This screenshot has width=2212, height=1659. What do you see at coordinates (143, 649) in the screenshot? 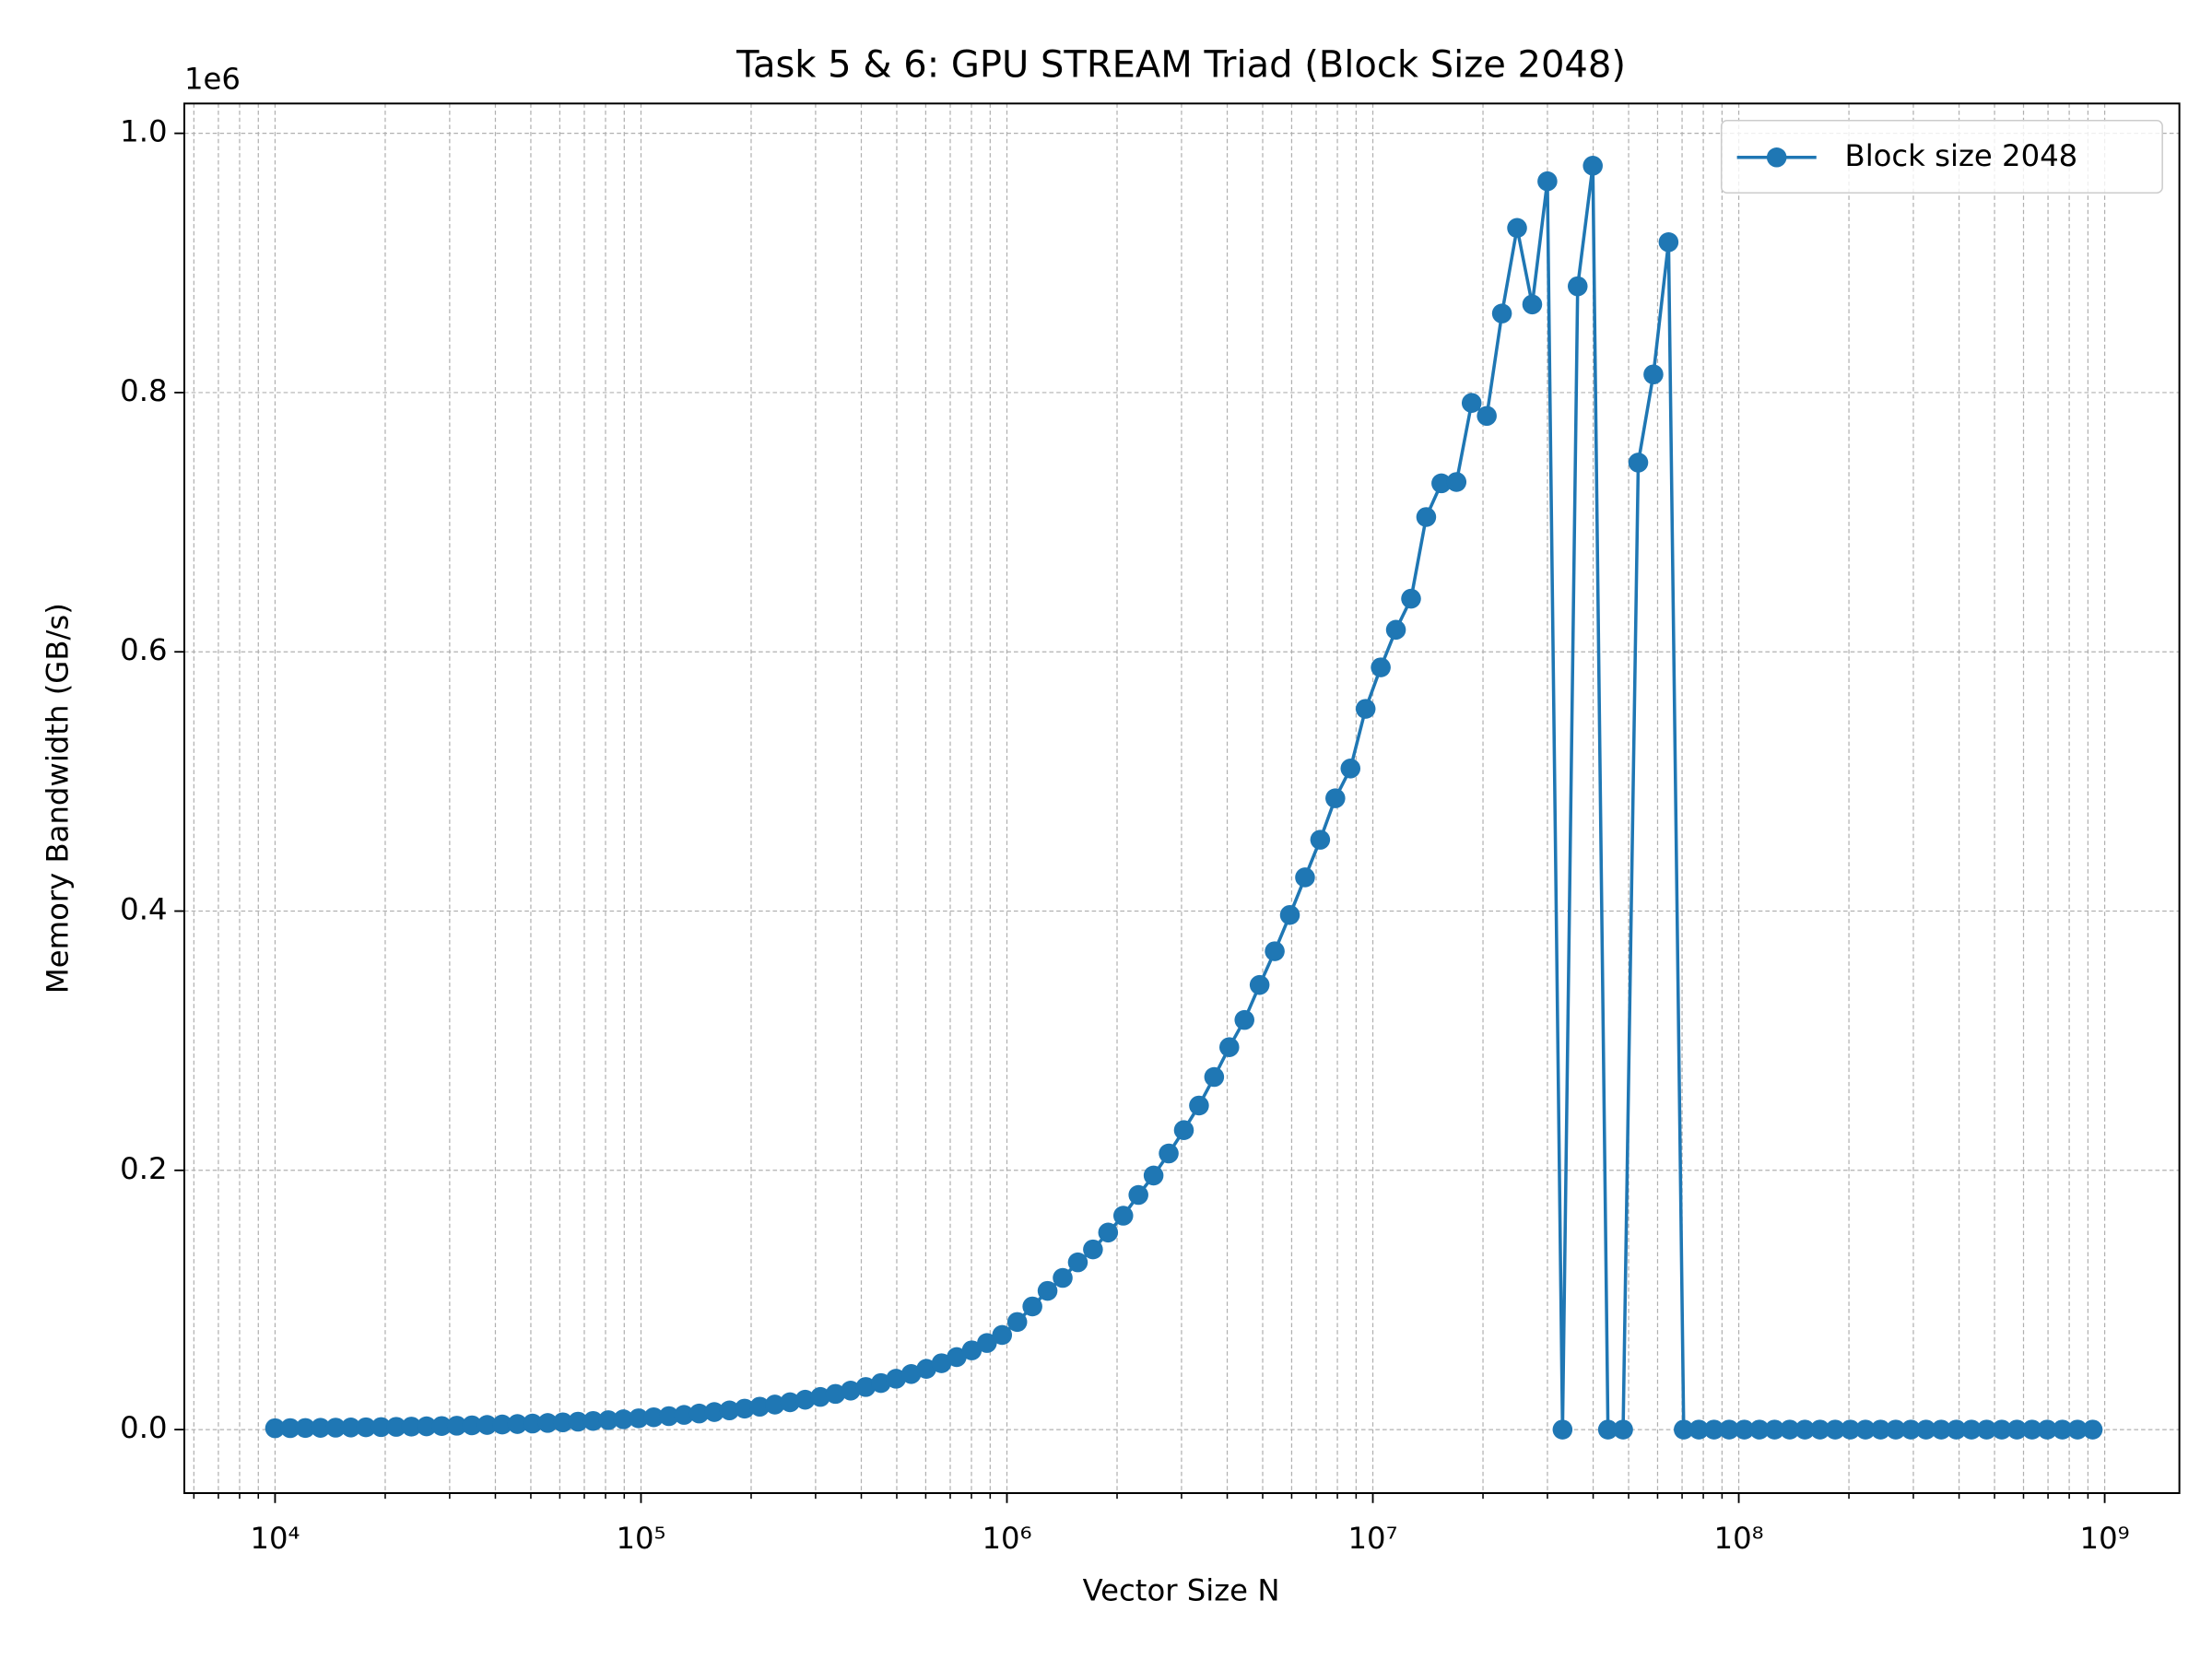
I see `y-tick-label: 0.6` at bounding box center [143, 649].